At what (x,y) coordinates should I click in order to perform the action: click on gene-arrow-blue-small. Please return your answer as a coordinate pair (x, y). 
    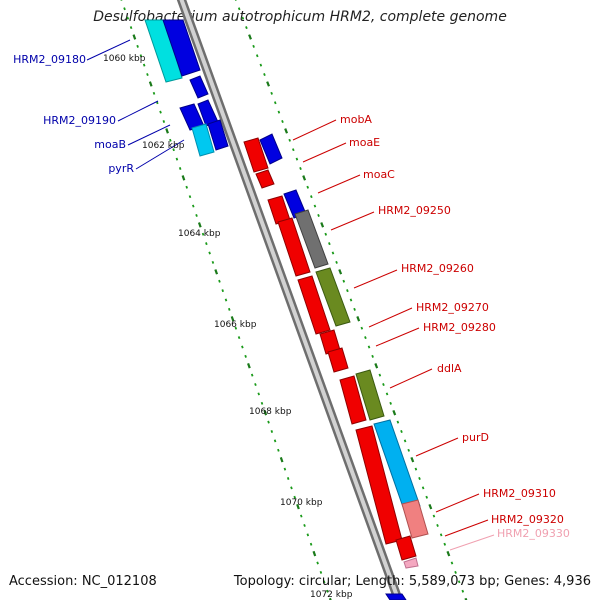
    Looking at the image, I should click on (199, 87).